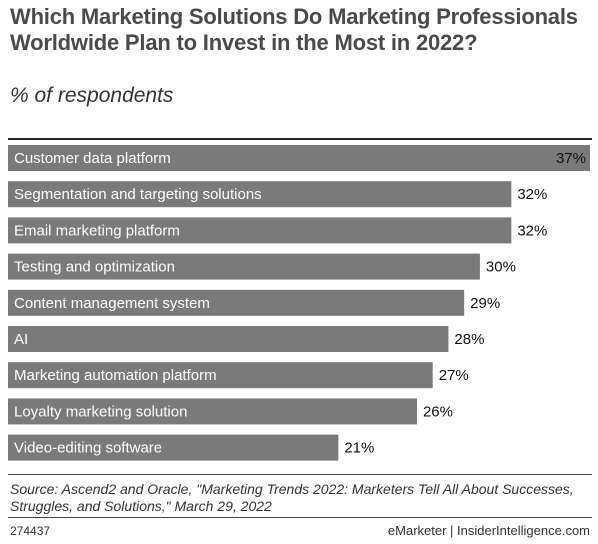 The height and width of the screenshot is (544, 598). Describe the element at coordinates (94, 267) in the screenshot. I see `category-label: Testing and optimization` at that location.